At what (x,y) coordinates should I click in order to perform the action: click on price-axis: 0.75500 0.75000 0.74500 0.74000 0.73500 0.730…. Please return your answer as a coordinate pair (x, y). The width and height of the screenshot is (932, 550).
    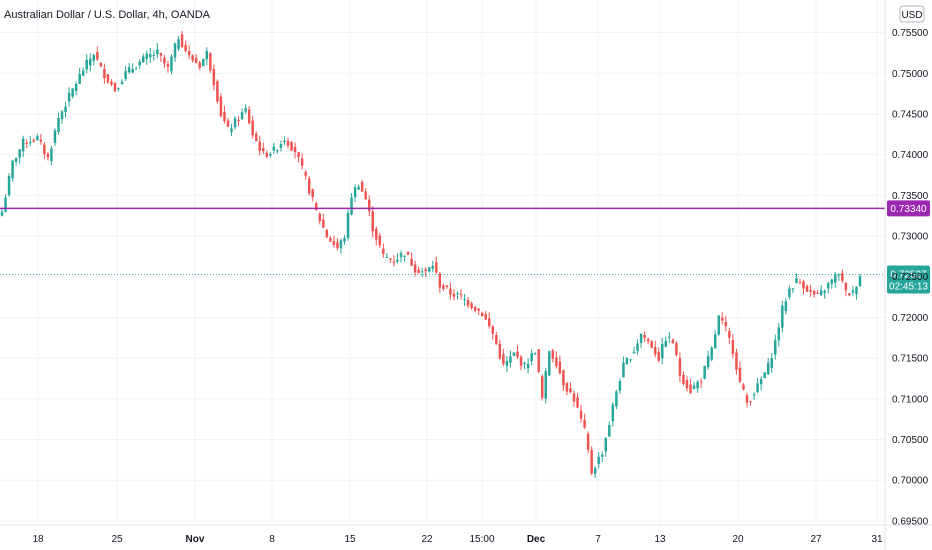
    Looking at the image, I should click on (910, 277).